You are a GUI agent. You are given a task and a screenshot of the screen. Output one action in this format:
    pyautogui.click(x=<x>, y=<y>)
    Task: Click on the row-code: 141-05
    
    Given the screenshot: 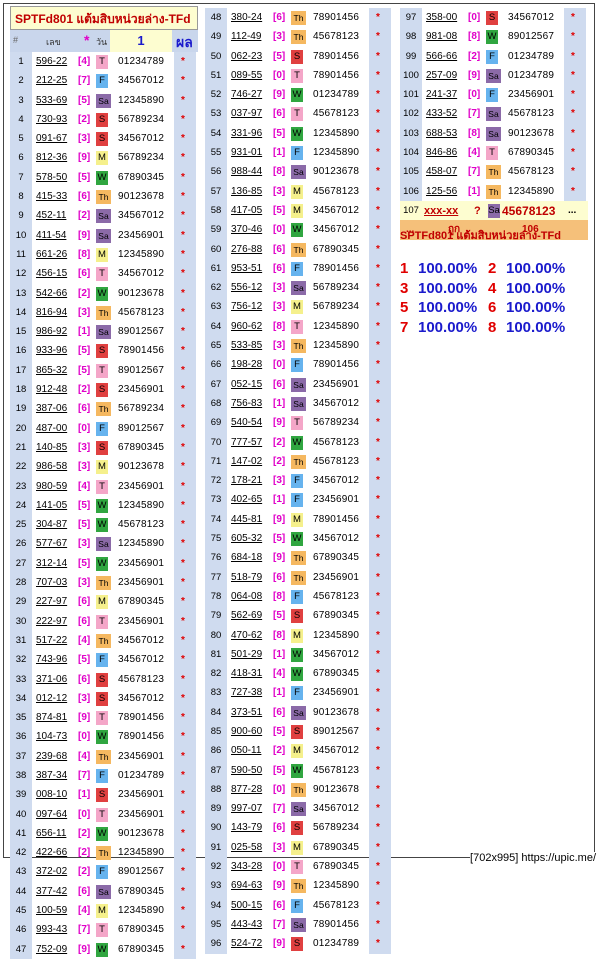 What is the action you would take?
    pyautogui.click(x=52, y=505)
    